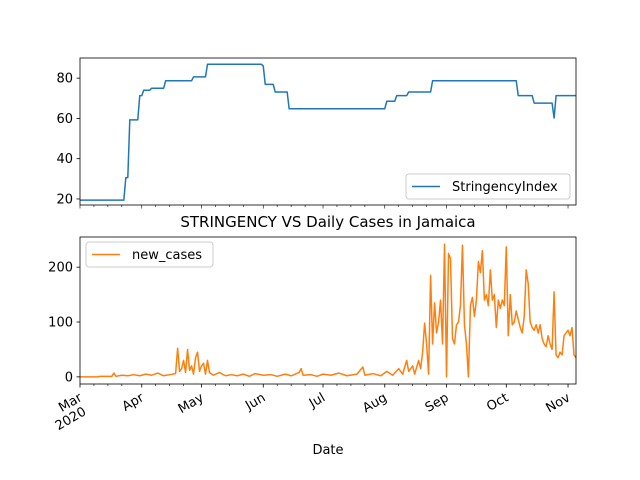  I want to click on cases-legend: new_cases, so click(149, 254).